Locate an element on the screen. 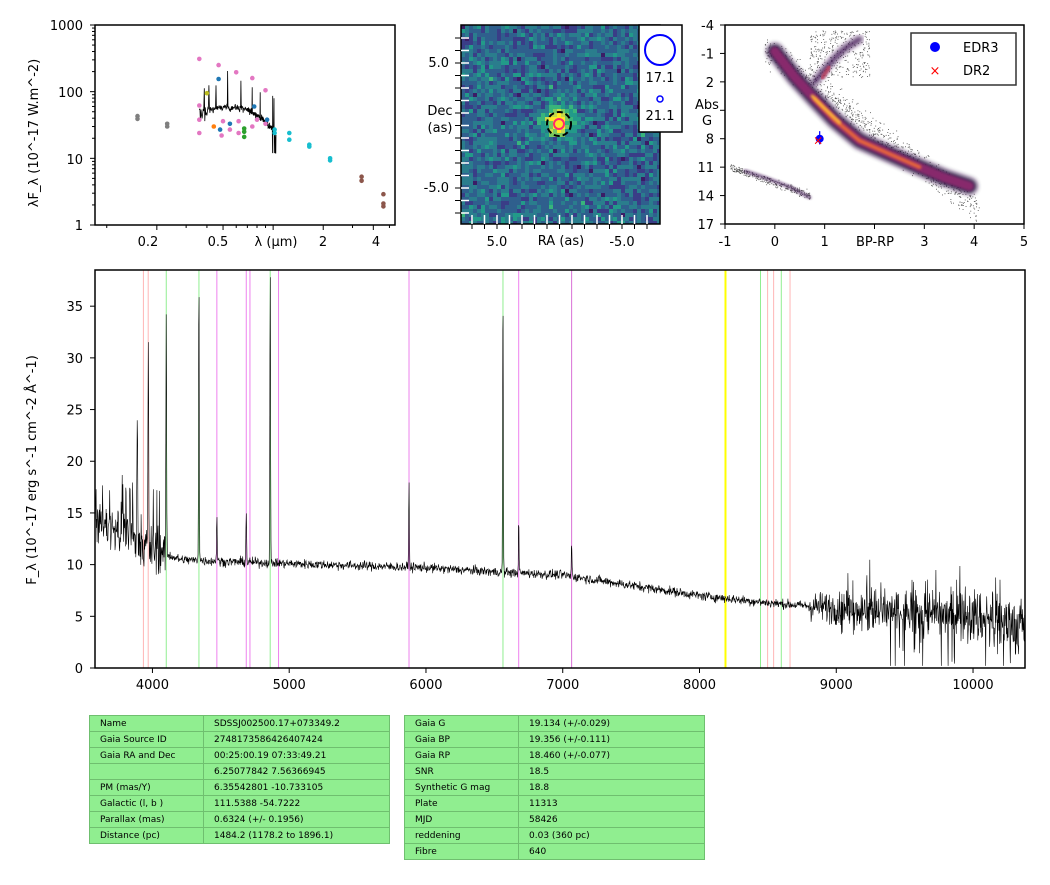 The height and width of the screenshot is (885, 1050). info-key: MJD is located at coordinates (461, 819).